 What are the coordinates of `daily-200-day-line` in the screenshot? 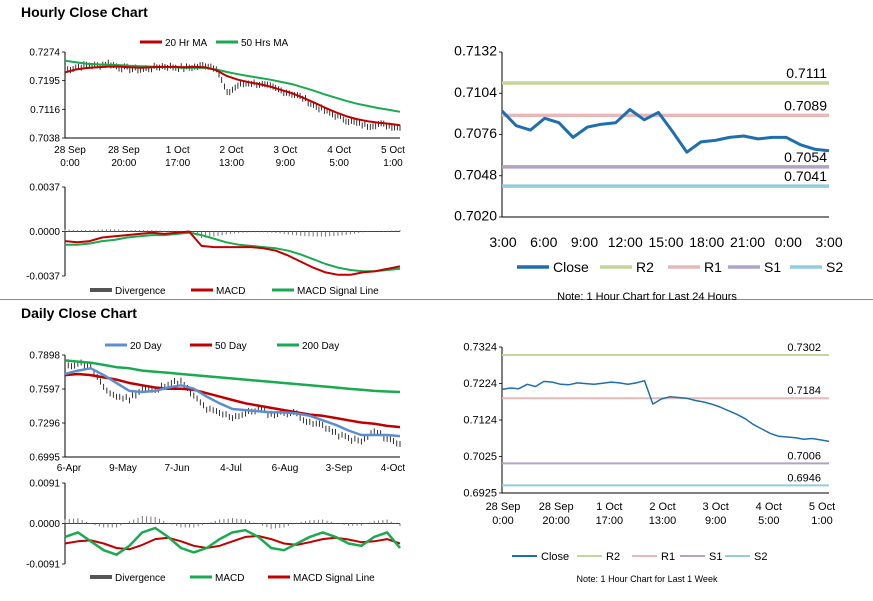 It's located at (232, 376).